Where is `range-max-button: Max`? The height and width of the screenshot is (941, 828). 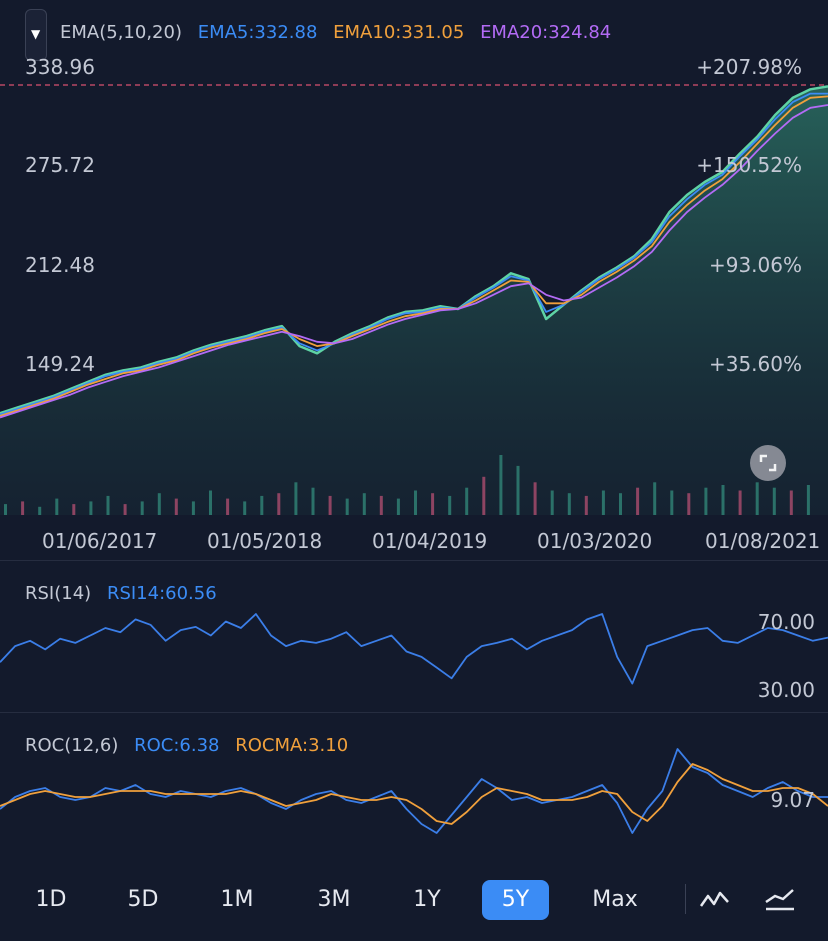 range-max-button: Max is located at coordinates (615, 899).